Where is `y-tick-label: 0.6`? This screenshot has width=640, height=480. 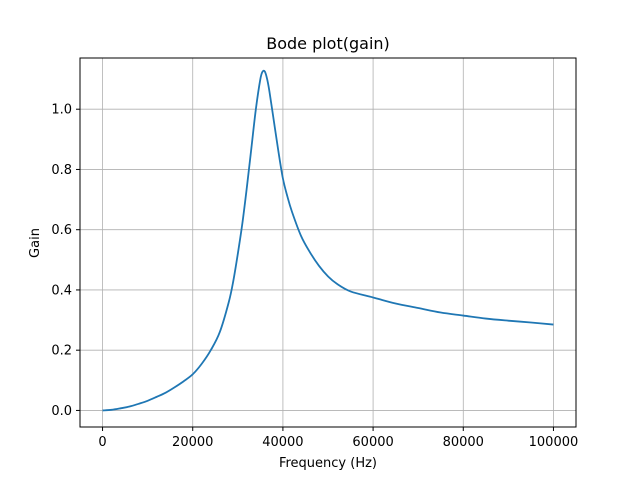
y-tick-label: 0.6 is located at coordinates (61, 230).